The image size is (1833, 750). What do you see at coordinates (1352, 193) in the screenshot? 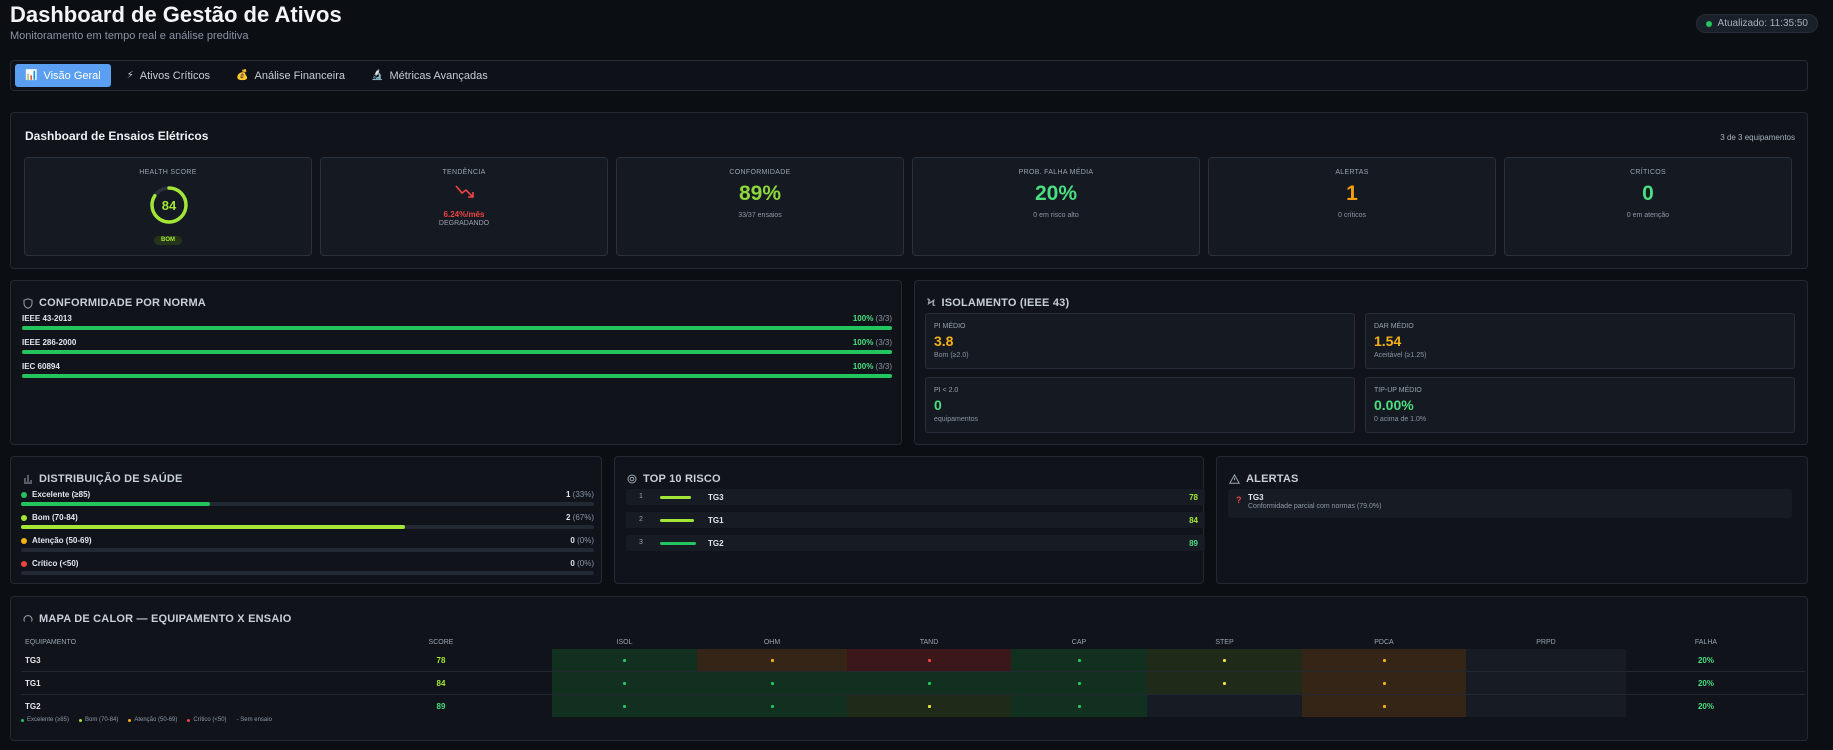
I see `alertas-value: 1` at bounding box center [1352, 193].